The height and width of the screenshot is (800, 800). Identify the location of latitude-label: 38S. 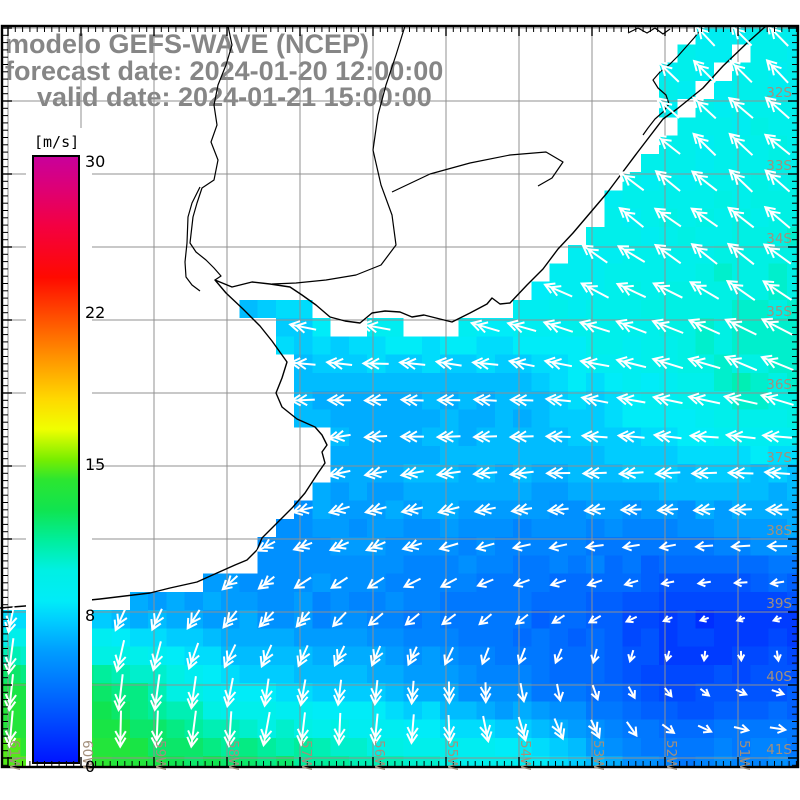
(779, 531).